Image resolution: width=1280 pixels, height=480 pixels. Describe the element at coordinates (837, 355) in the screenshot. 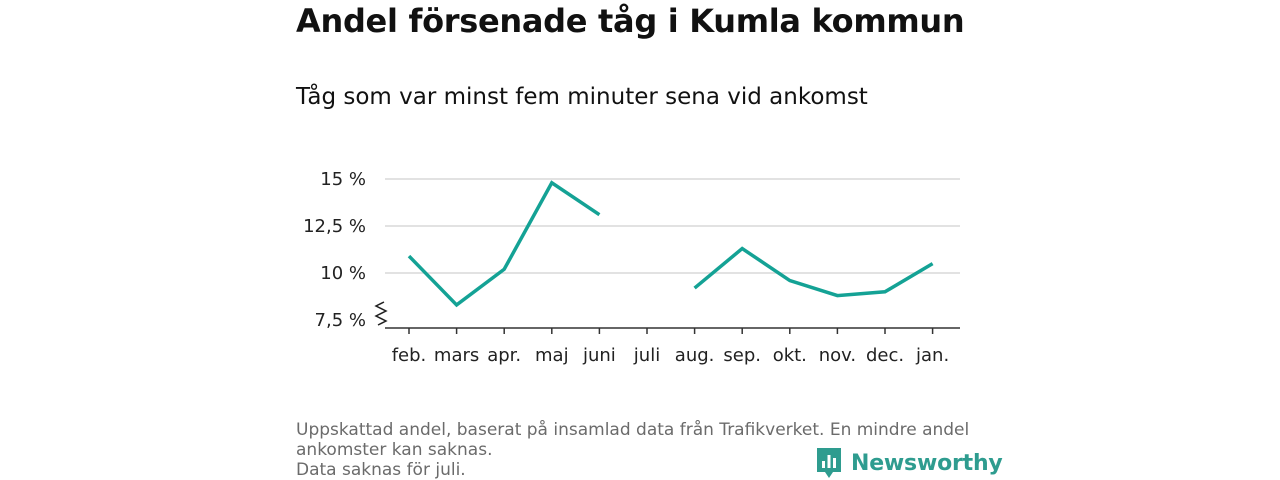

I see `x-tick-label: nov.` at that location.